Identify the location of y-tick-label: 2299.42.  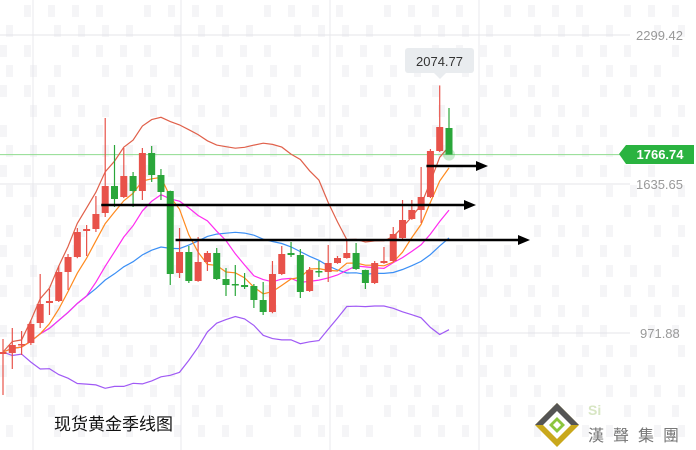
(659, 35).